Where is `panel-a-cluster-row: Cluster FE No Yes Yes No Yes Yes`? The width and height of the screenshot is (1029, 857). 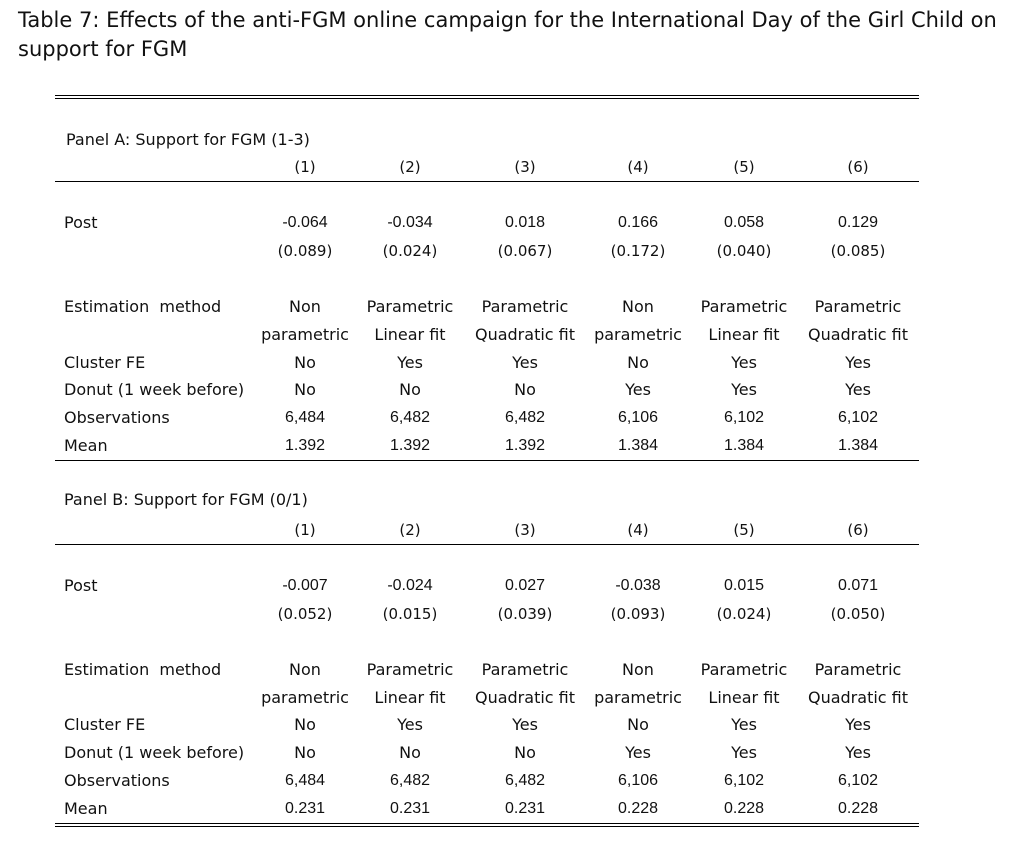 panel-a-cluster-row: Cluster FE No Yes Yes No Yes Yes is located at coordinates (487, 363).